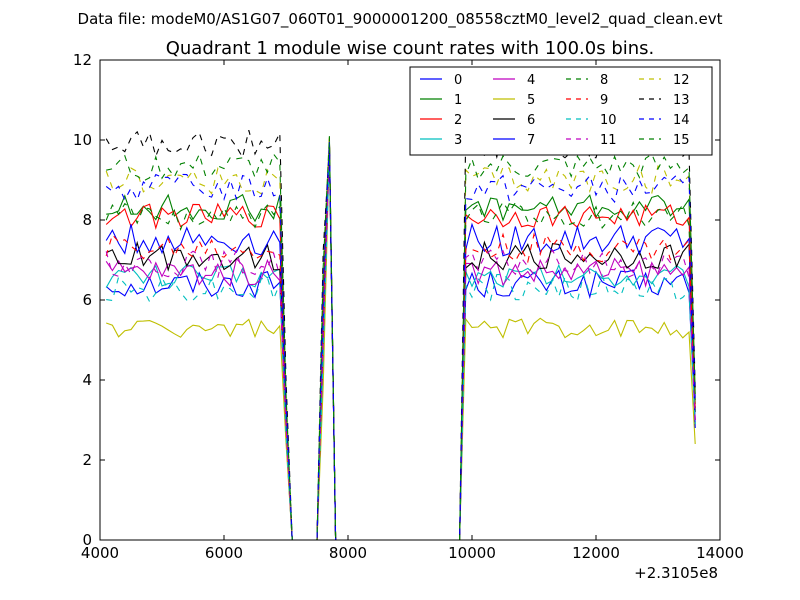 This screenshot has height=600, width=800. Describe the element at coordinates (561, 111) in the screenshot. I see `legend-frame` at that location.